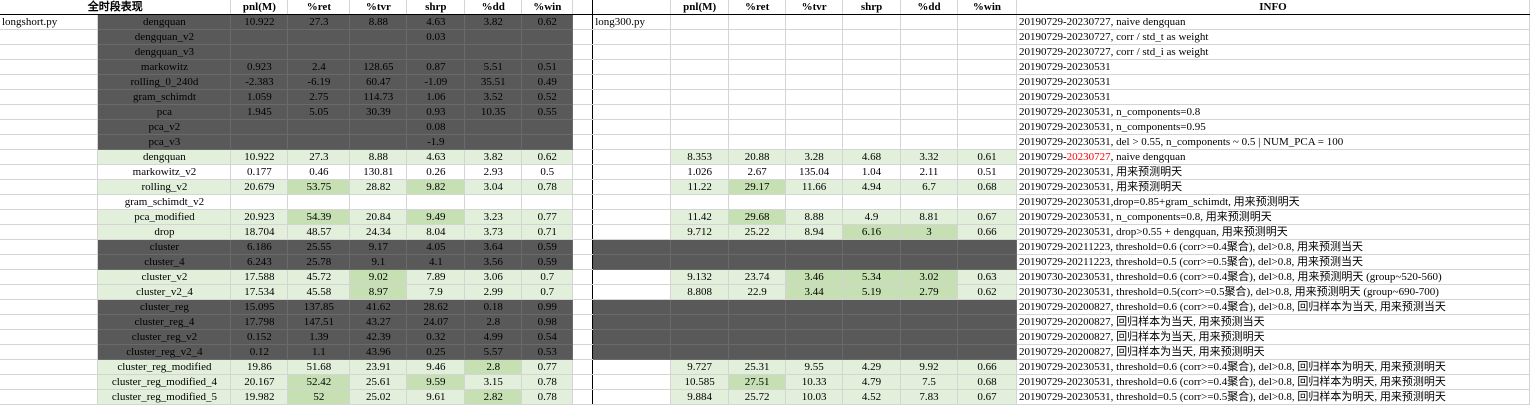  Describe the element at coordinates (493, 157) in the screenshot. I see `left-dd-cell: 3.82` at that location.